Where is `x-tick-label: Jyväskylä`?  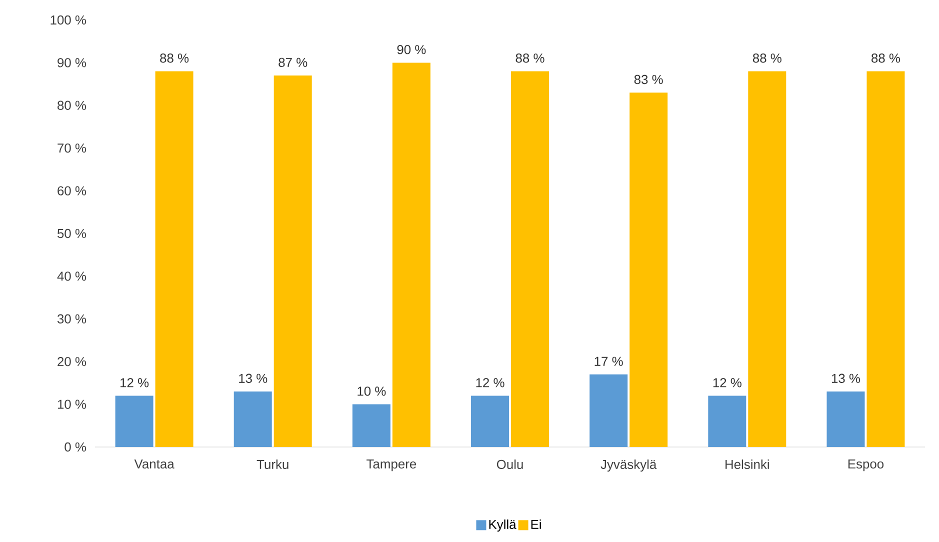
x-tick-label: Jyväskylä is located at coordinates (628, 466).